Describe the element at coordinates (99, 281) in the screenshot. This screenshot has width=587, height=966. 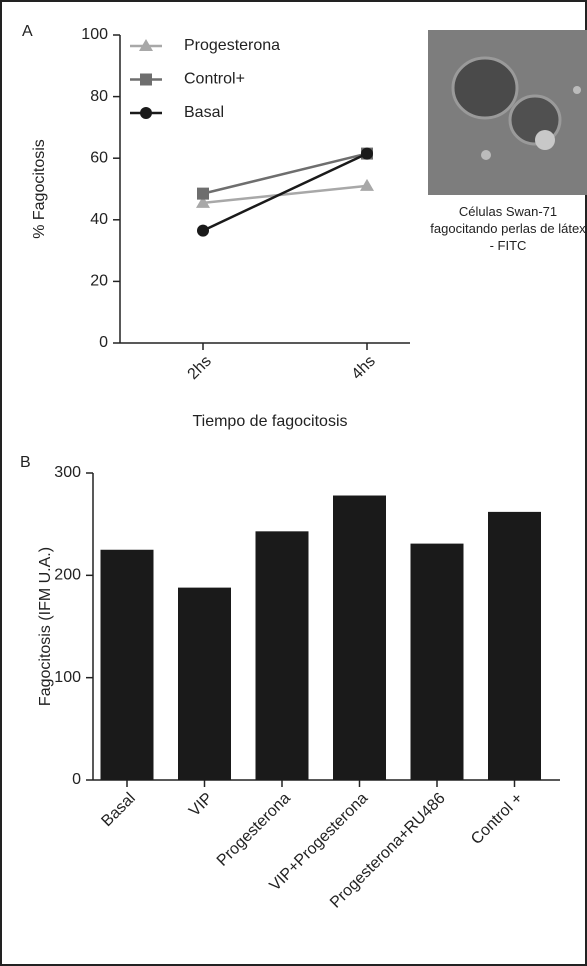
I see `y-tick-label: 20` at that location.